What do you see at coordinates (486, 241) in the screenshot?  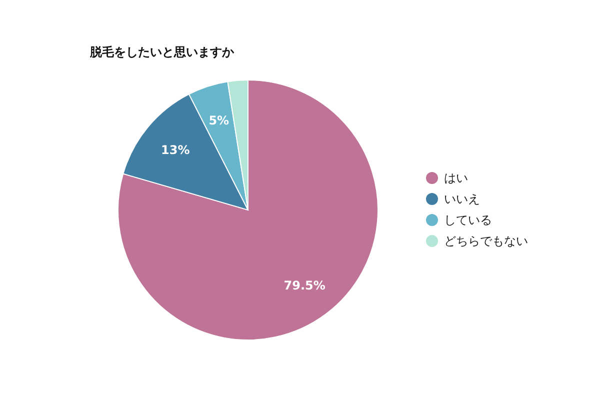 I see `legend-label: どちらでもない` at bounding box center [486, 241].